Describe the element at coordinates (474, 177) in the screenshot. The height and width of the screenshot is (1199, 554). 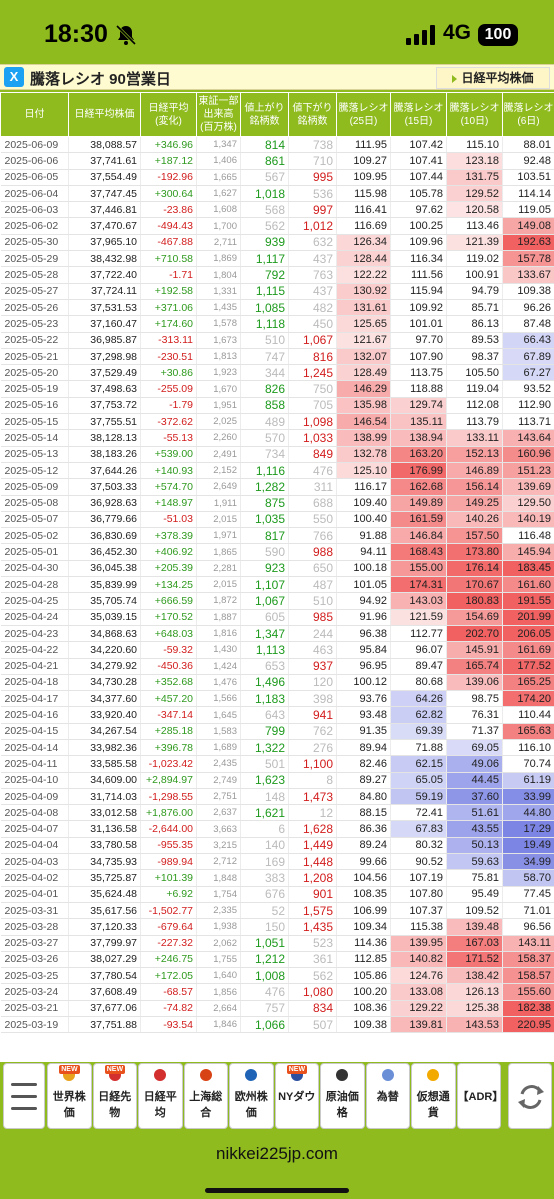
I see `ratio-10-cell: 131.75` at that location.